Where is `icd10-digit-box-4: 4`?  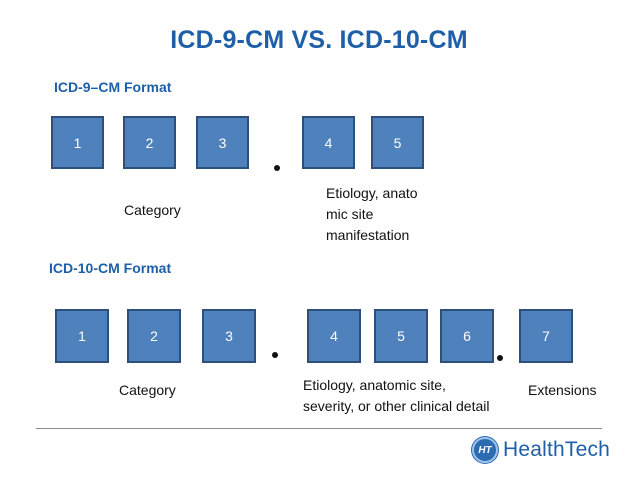
icd10-digit-box-4: 4 is located at coordinates (334, 336).